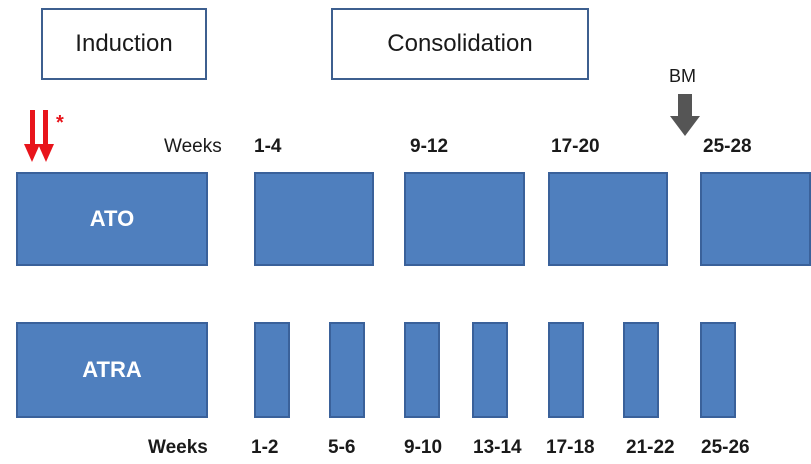 This screenshot has height=464, width=811. Describe the element at coordinates (423, 447) in the screenshot. I see `atra-week-range: 9-10` at that location.